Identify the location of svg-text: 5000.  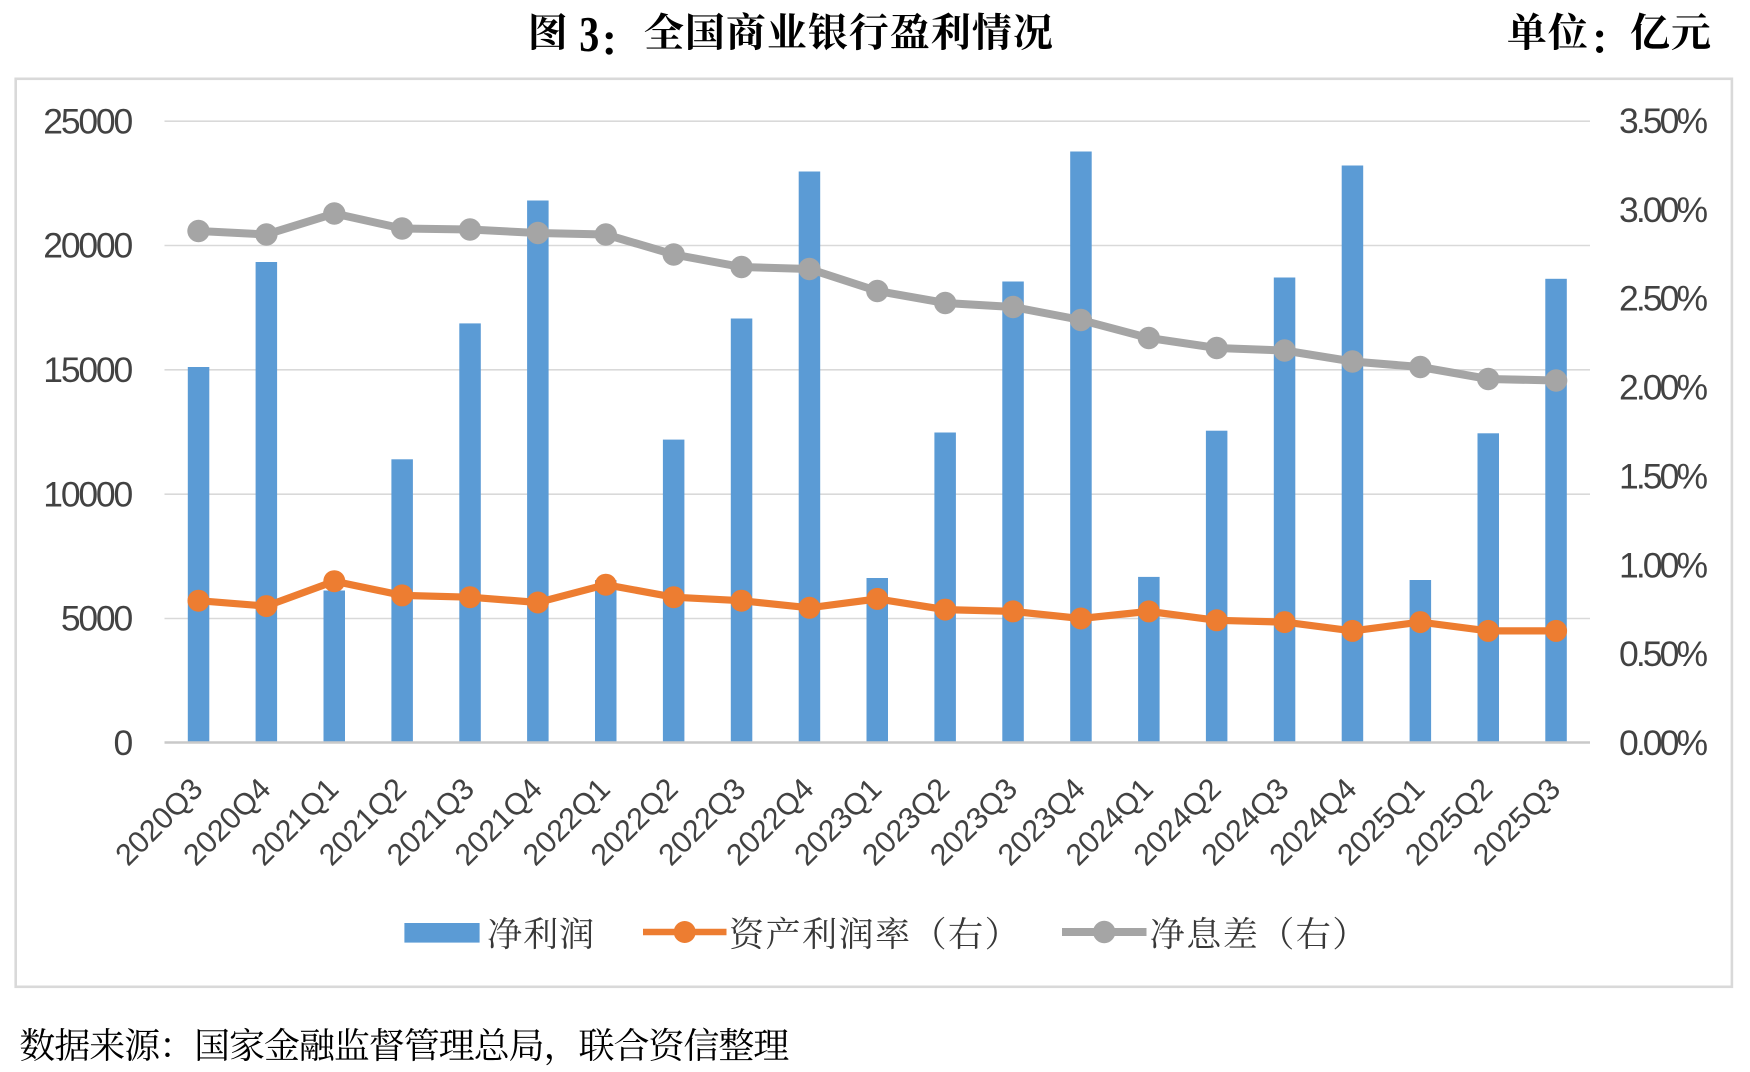
(97, 619).